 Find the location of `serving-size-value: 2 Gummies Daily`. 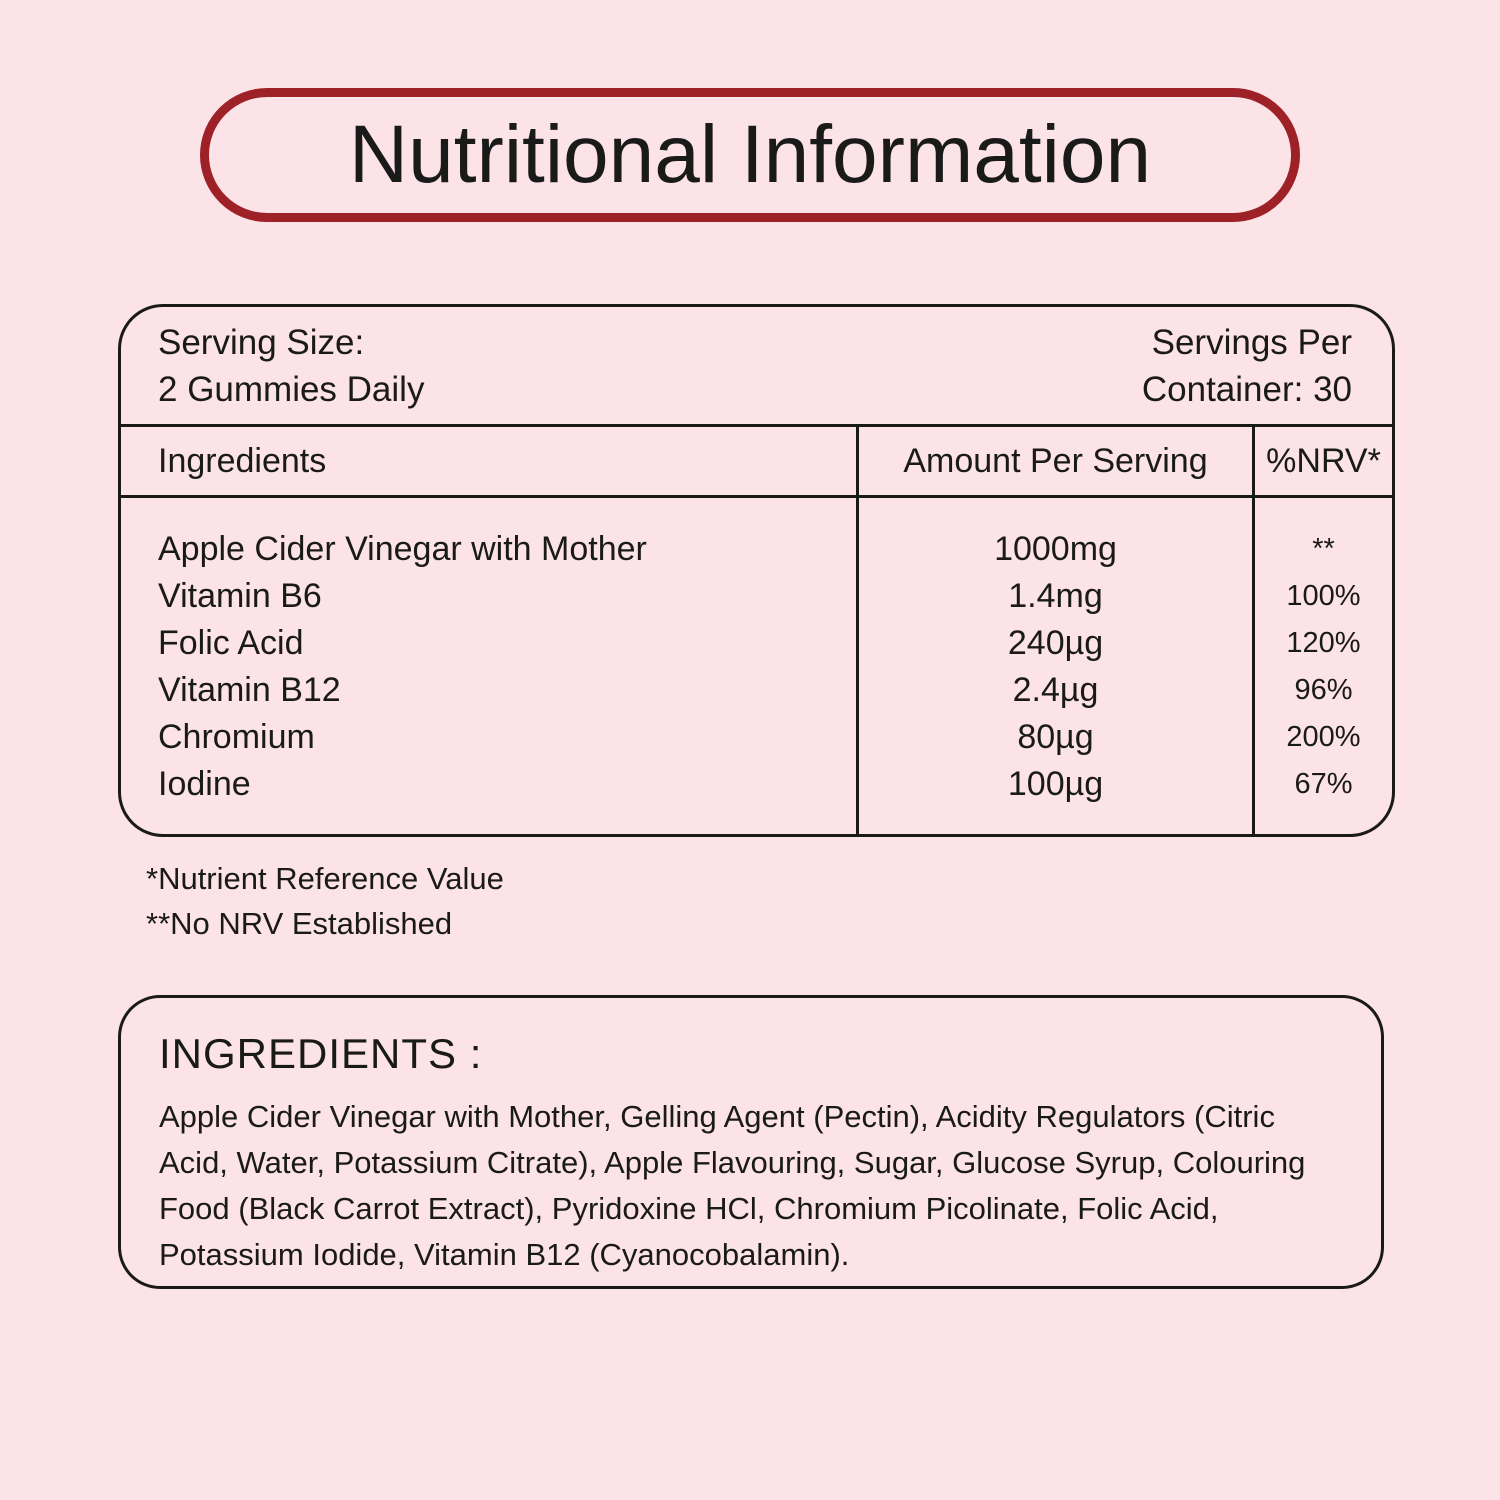

serving-size-value: 2 Gummies Daily is located at coordinates (291, 389).